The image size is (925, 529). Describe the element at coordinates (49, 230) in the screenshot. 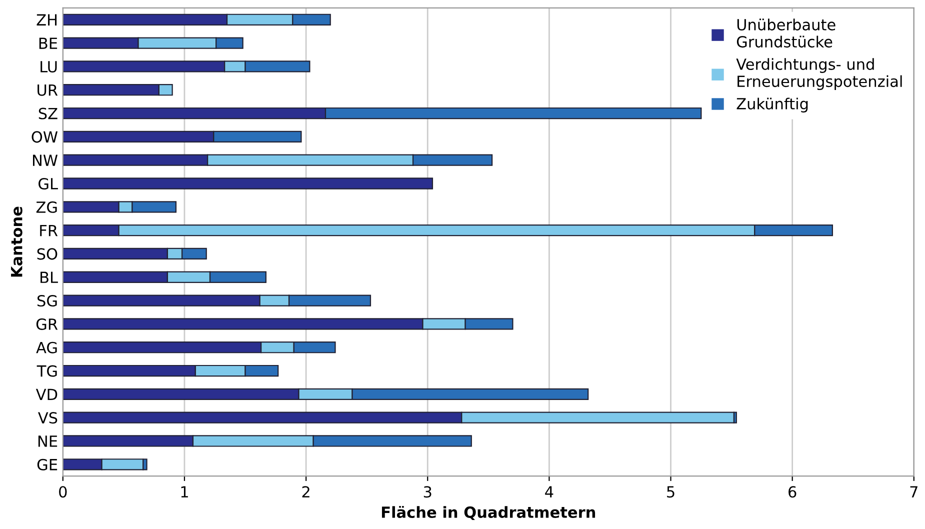

I see `y-tick-label: FR` at that location.